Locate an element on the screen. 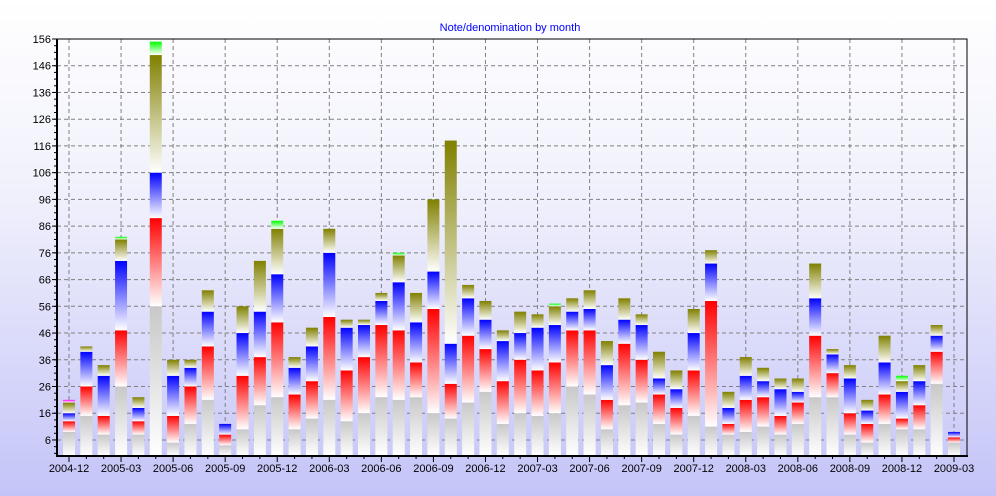 This screenshot has height=496, width=996. y-tick-label: 146 is located at coordinates (42, 67).